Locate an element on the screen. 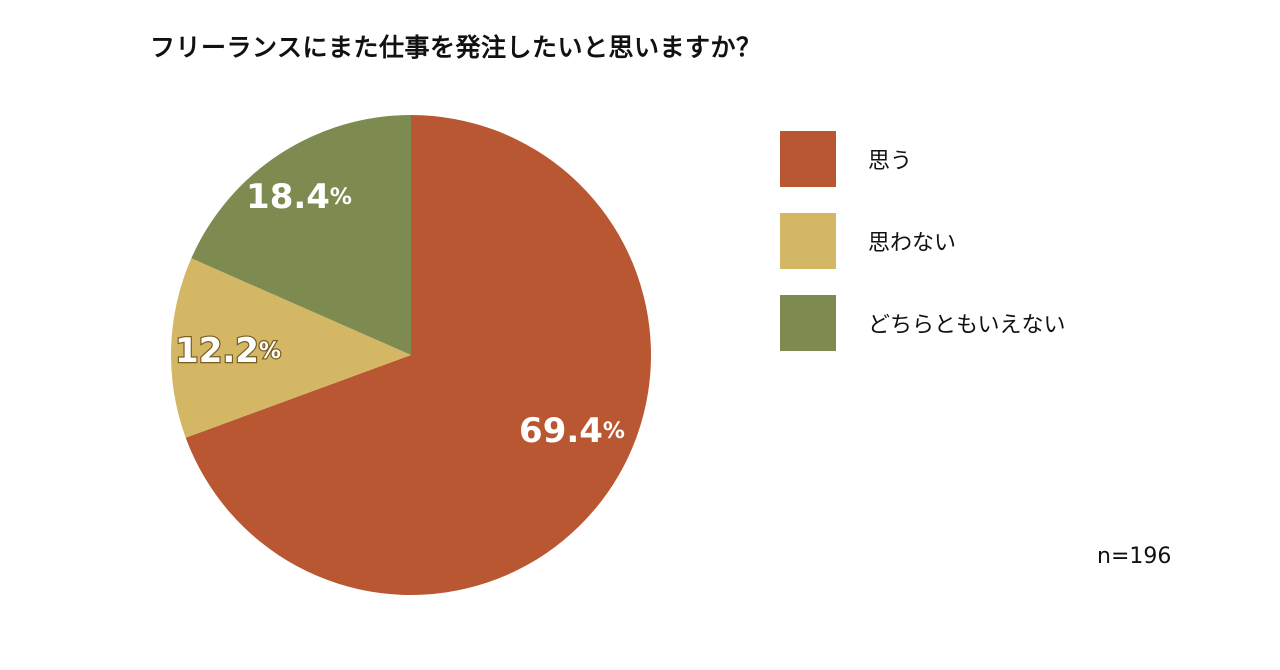  legend-label-disagree: 思わない is located at coordinates (912, 243).